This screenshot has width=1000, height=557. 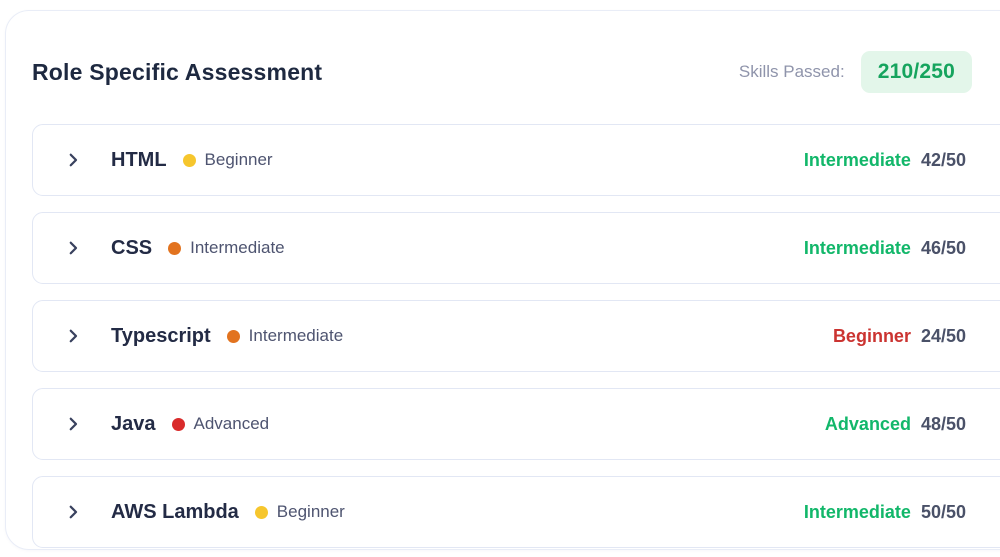 I want to click on score-value: 24/50, so click(x=943, y=335).